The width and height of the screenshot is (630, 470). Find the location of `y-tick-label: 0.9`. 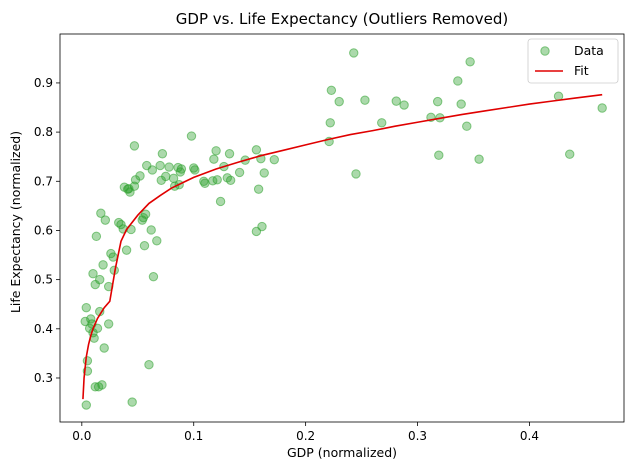

y-tick-label: 0.9 is located at coordinates (43, 83).